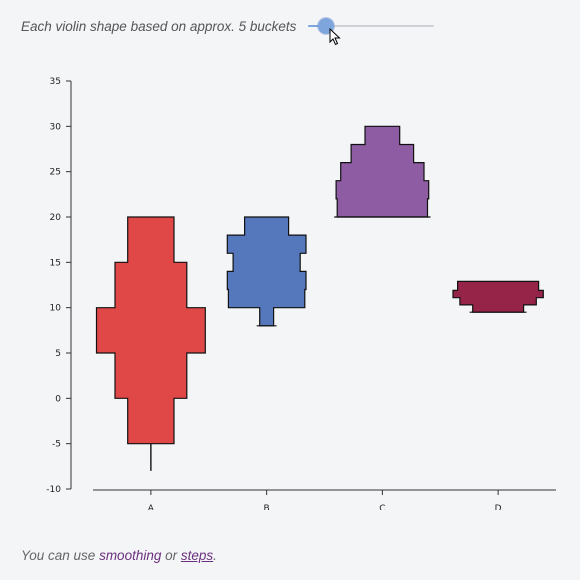 Image resolution: width=580 pixels, height=580 pixels. Describe the element at coordinates (498, 507) in the screenshot. I see `x-tick-label-D: D` at that location.